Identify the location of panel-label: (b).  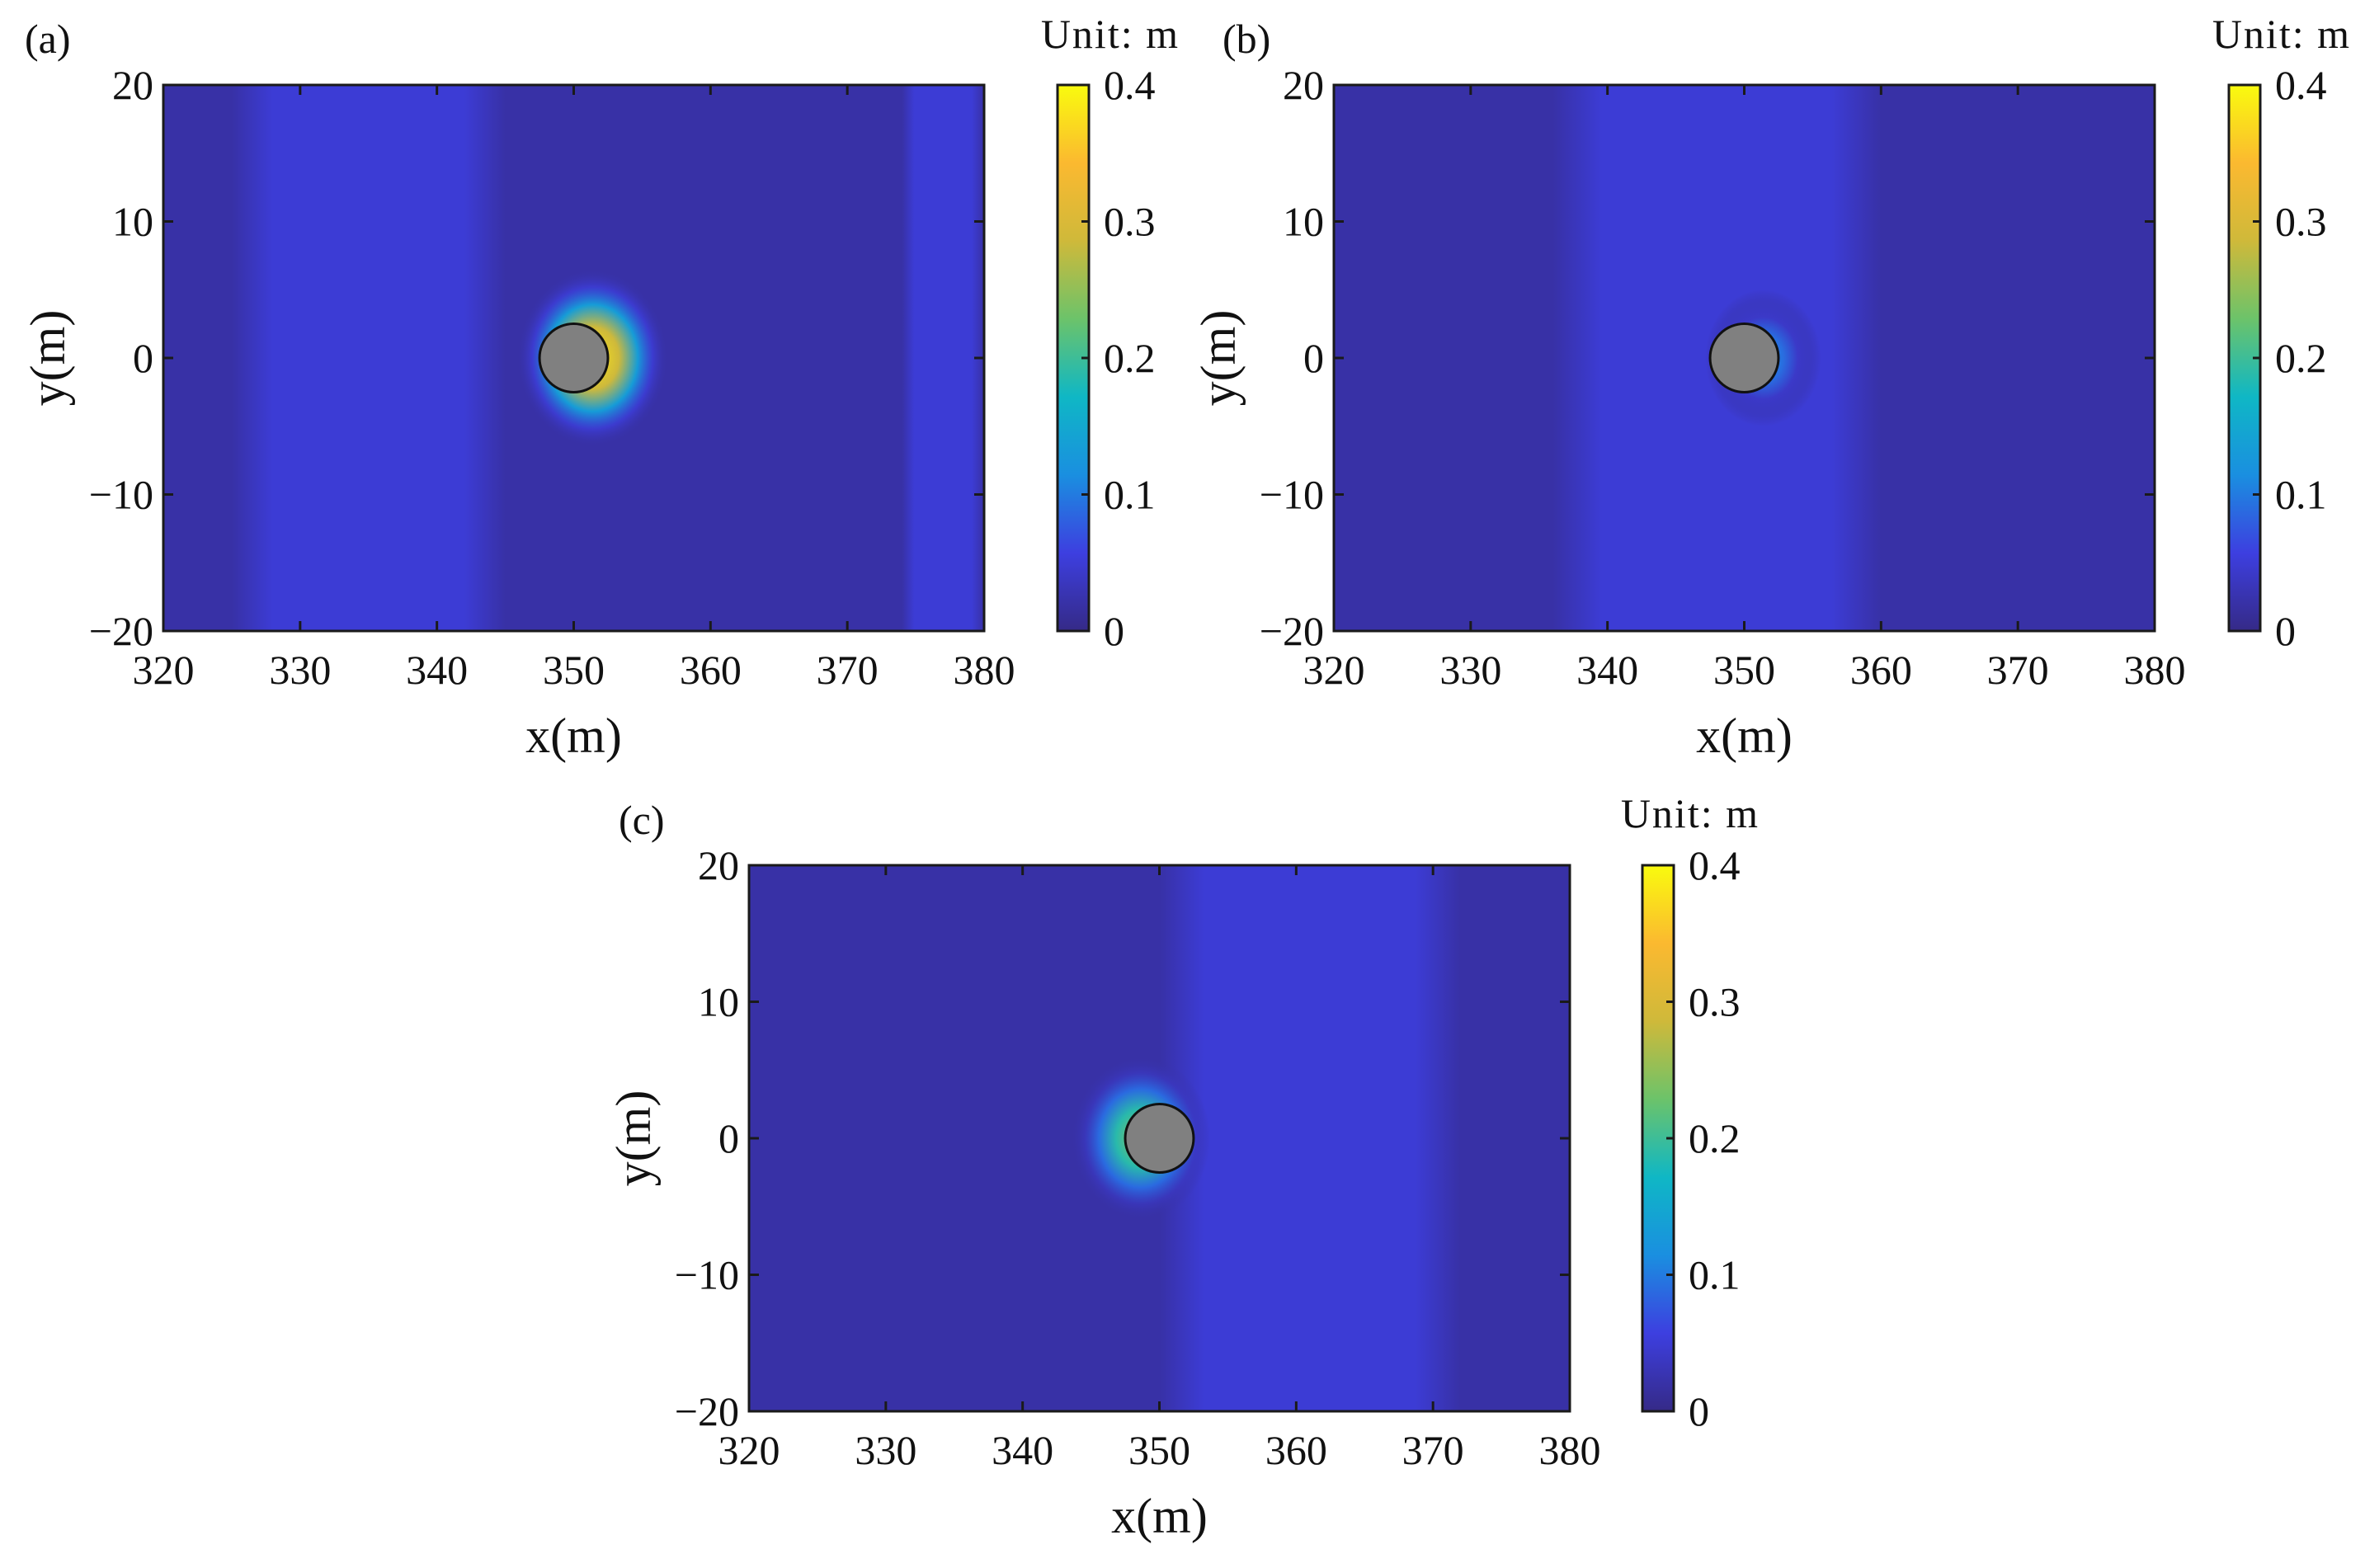
(1246, 39).